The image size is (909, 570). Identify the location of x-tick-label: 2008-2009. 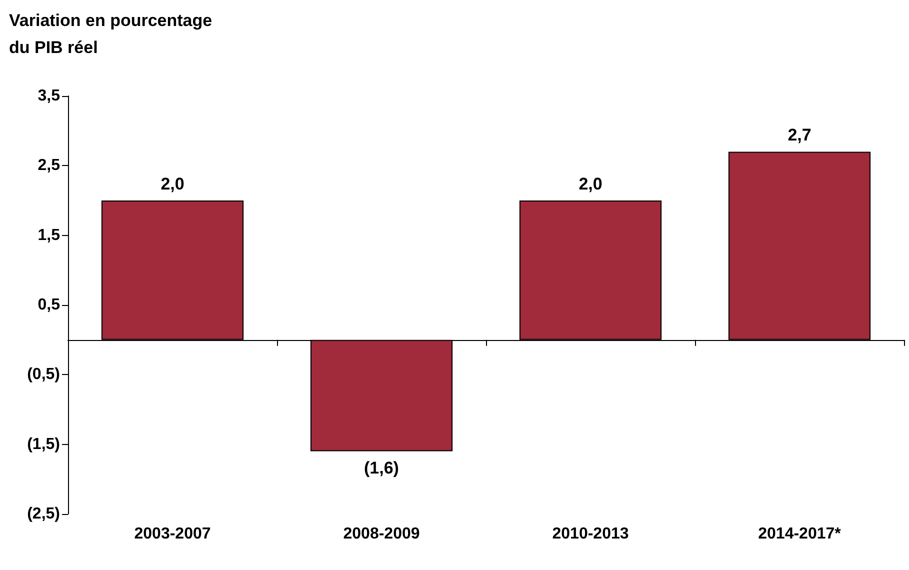
(381, 534).